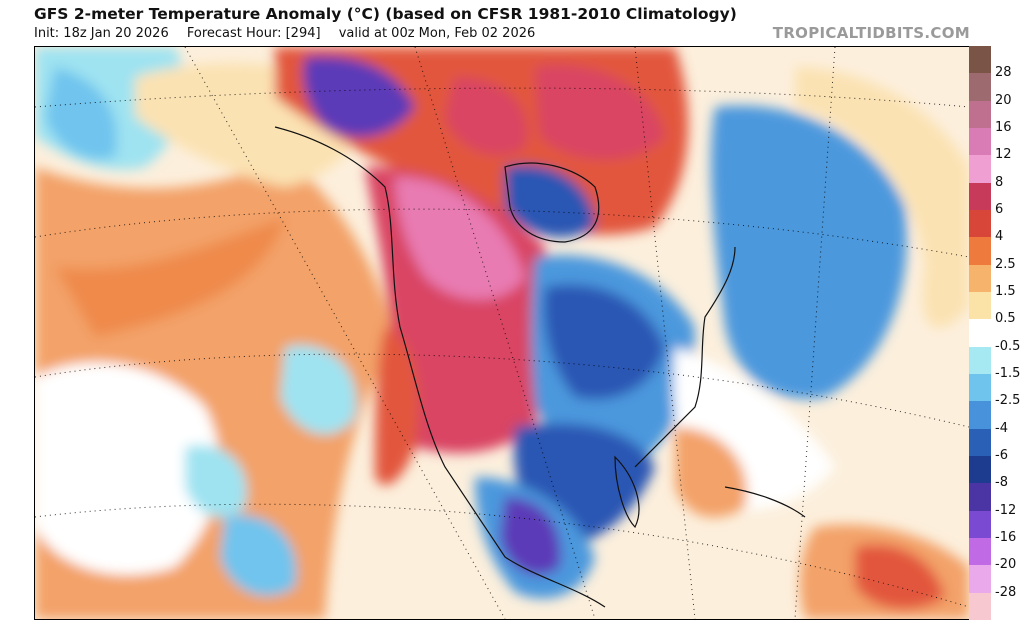  What do you see at coordinates (1008, 346) in the screenshot?
I see `legend-label: -0.5` at bounding box center [1008, 346].